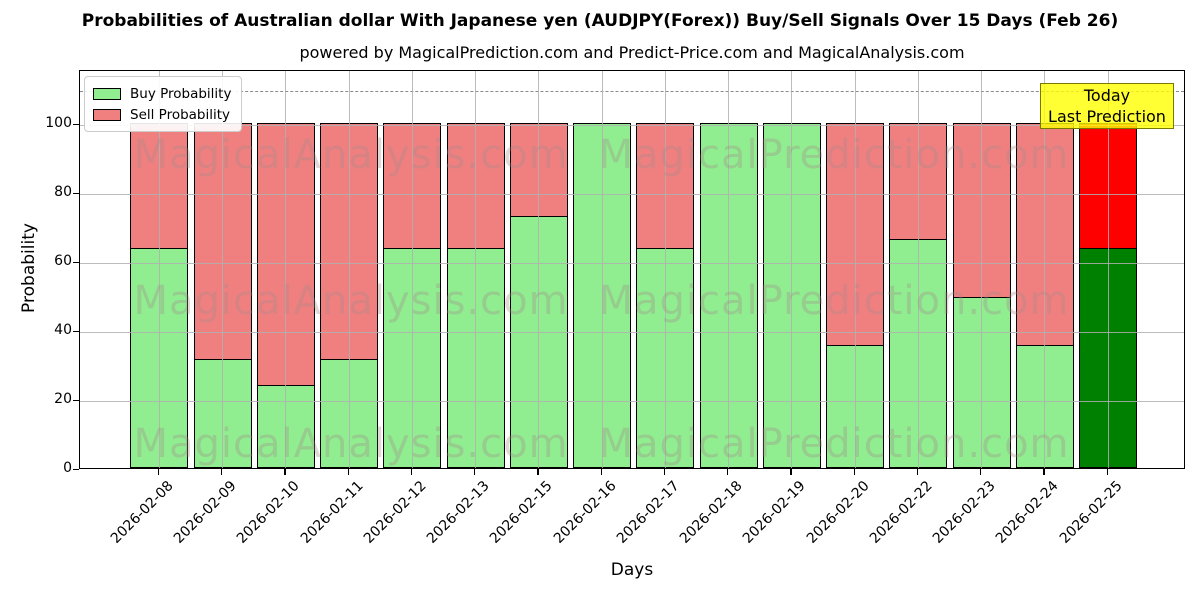 Image resolution: width=1200 pixels, height=600 pixels. Describe the element at coordinates (1091, 512) in the screenshot. I see `x-tick-label: 2026-02-25` at that location.